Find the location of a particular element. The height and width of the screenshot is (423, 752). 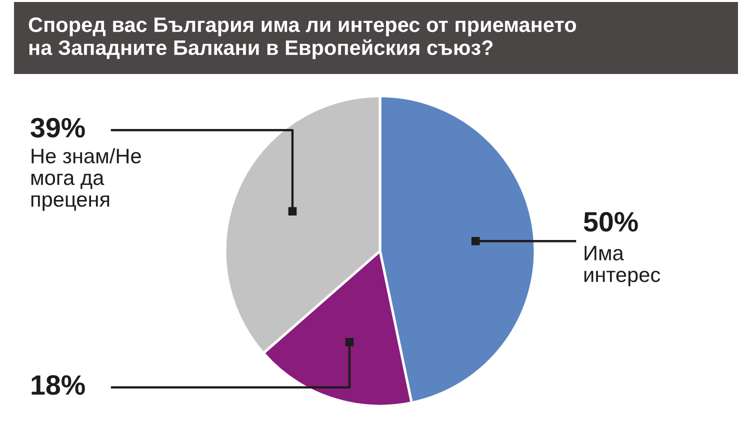

data-label: 18% is located at coordinates (58, 385).